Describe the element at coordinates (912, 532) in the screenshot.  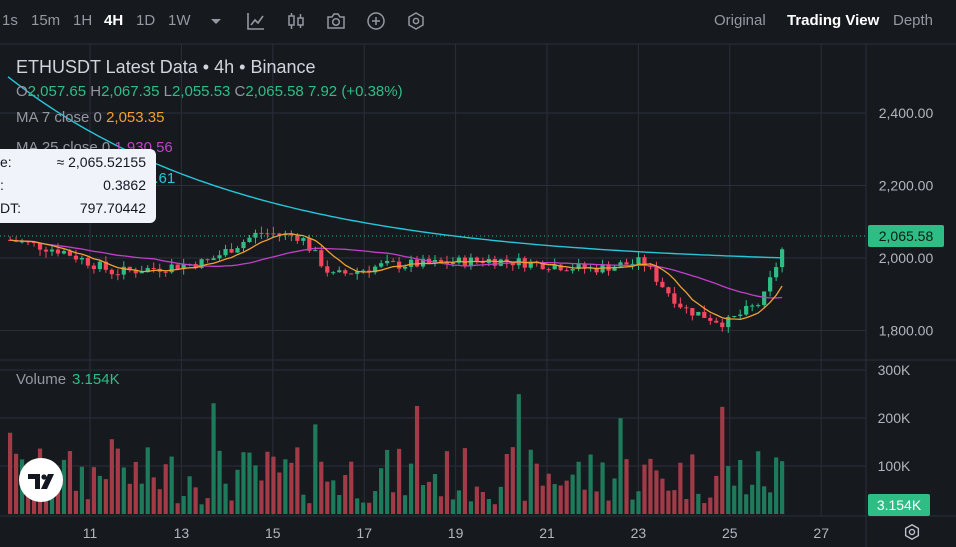
I see `chart-settings-icon` at that location.